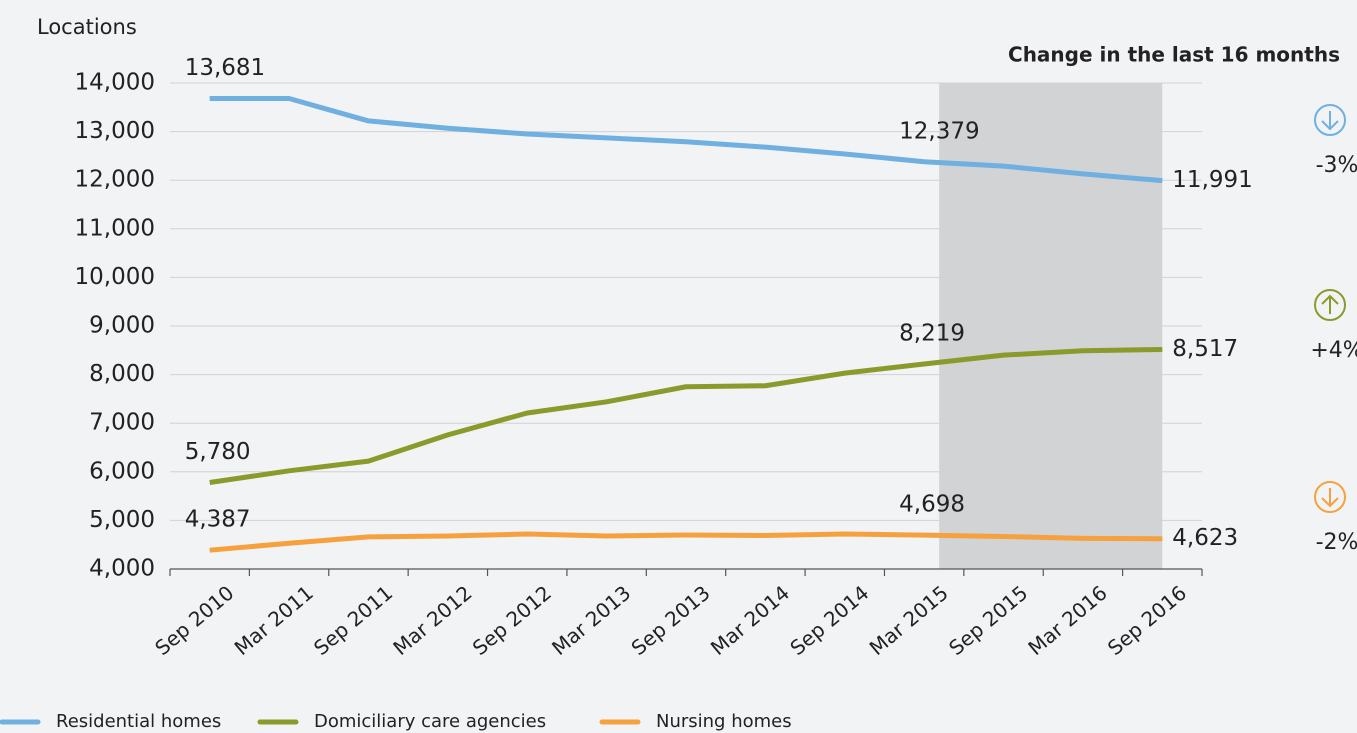 Image resolution: width=1357 pixels, height=733 pixels. I want to click on legend-label: Nursing homes, so click(724, 721).